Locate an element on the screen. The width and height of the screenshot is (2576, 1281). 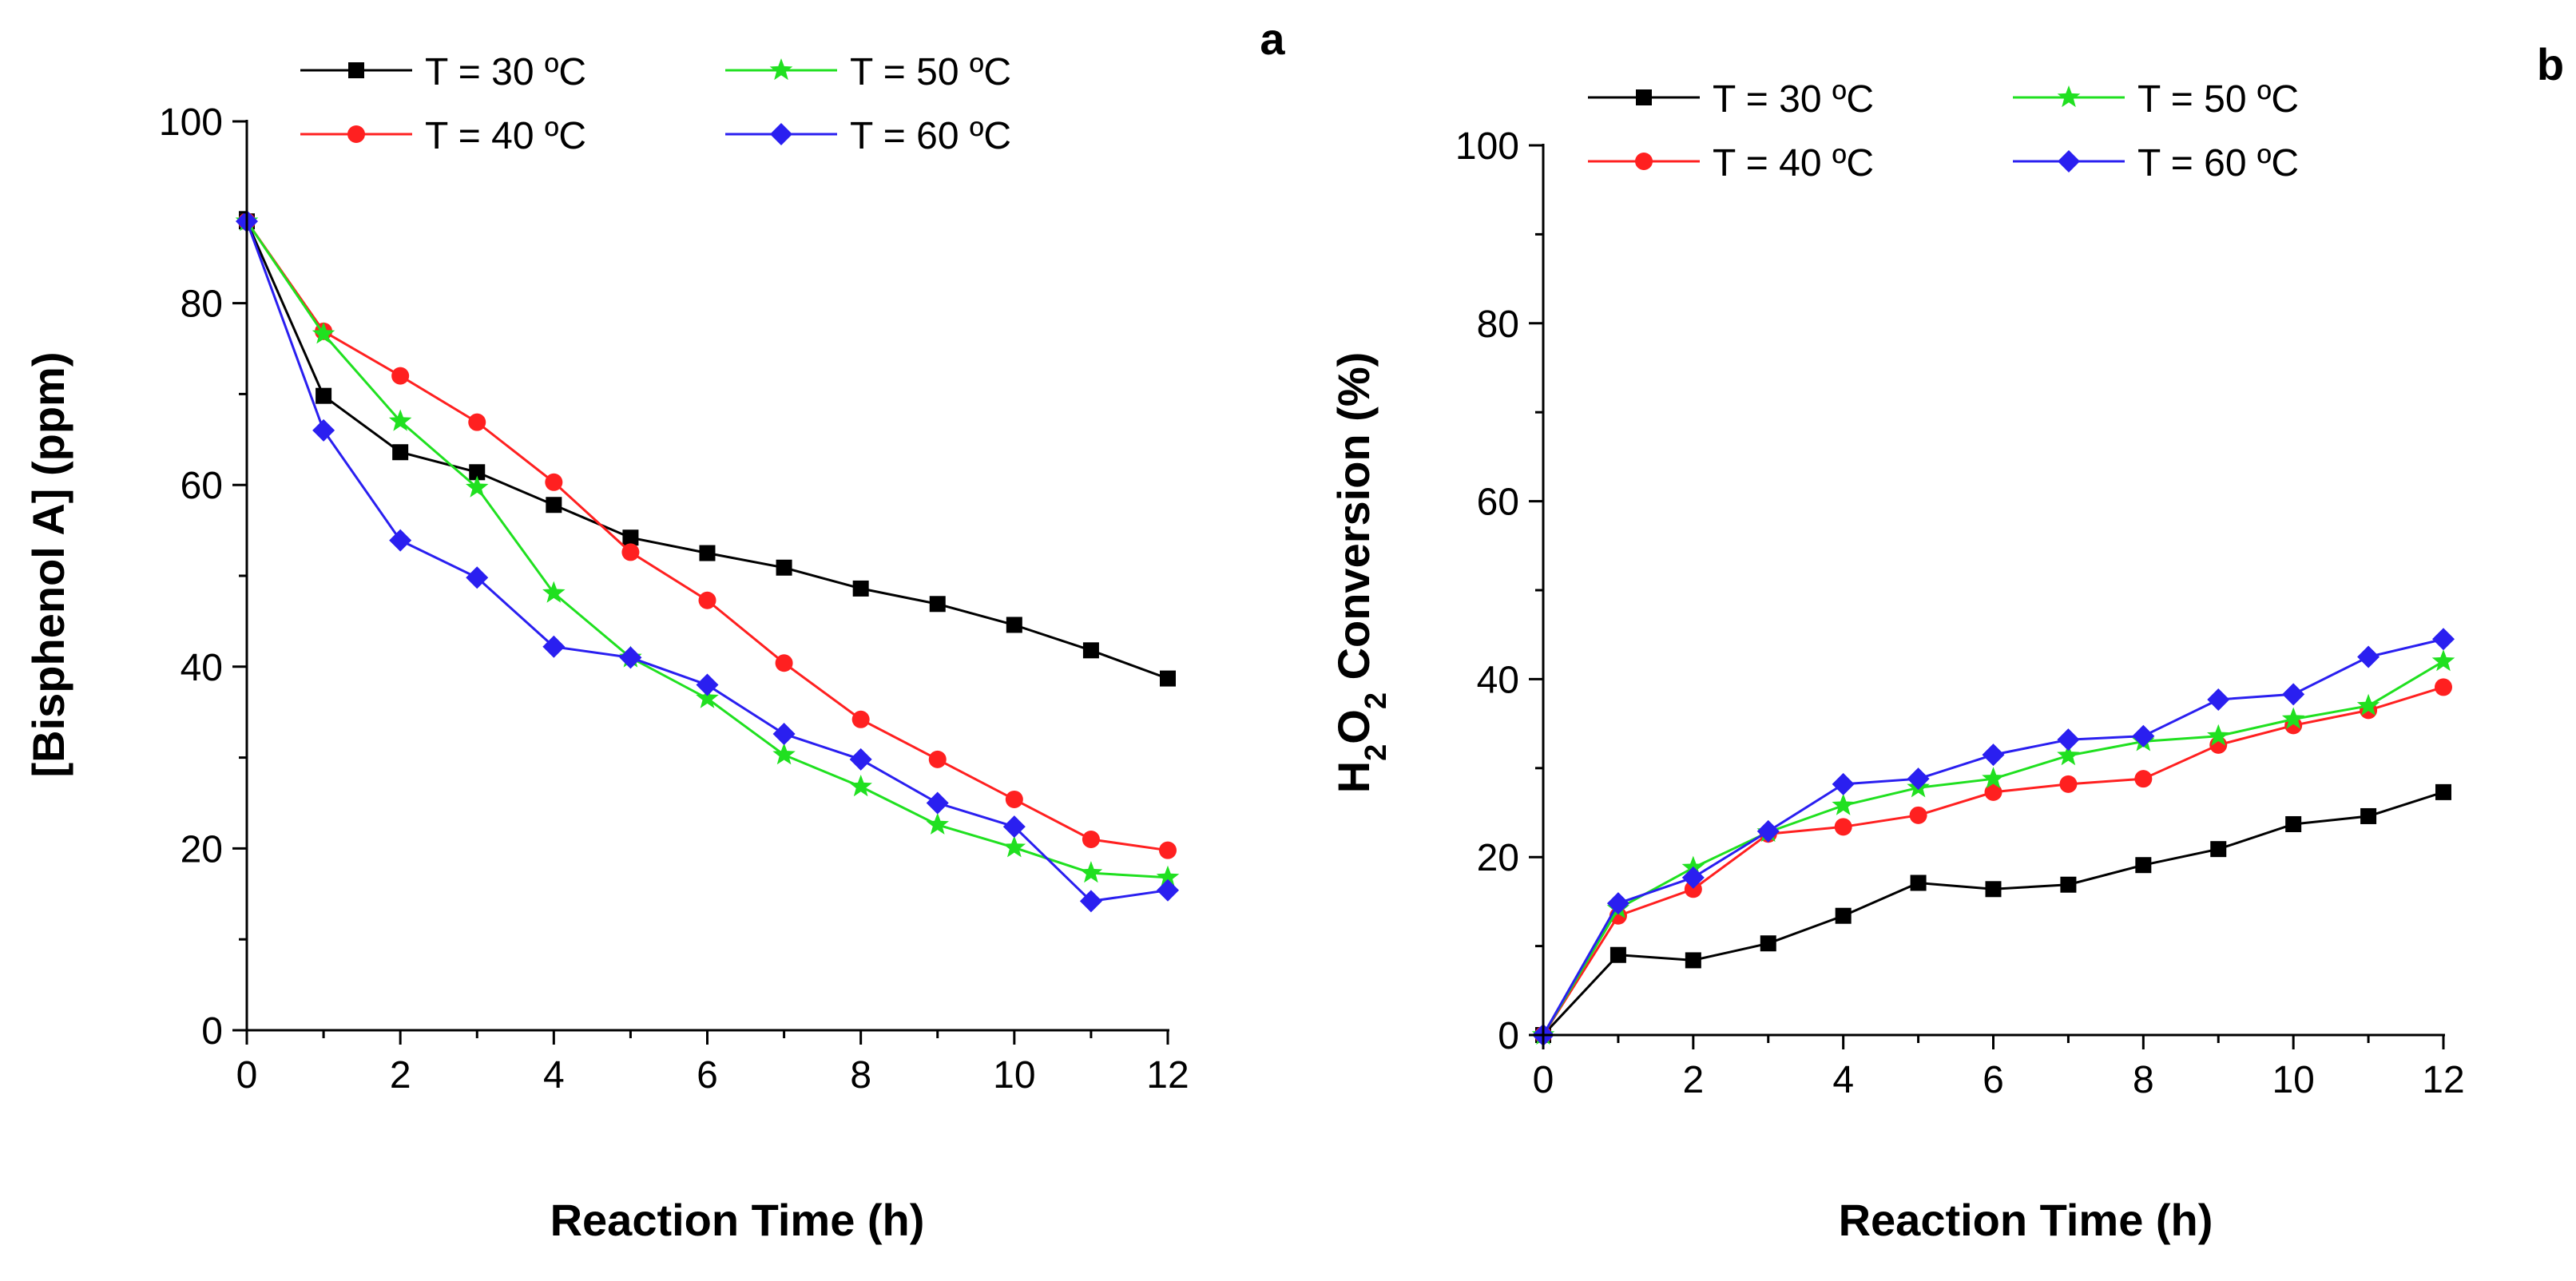
panel-a-x-tick-label: 8 is located at coordinates (860, 1076).